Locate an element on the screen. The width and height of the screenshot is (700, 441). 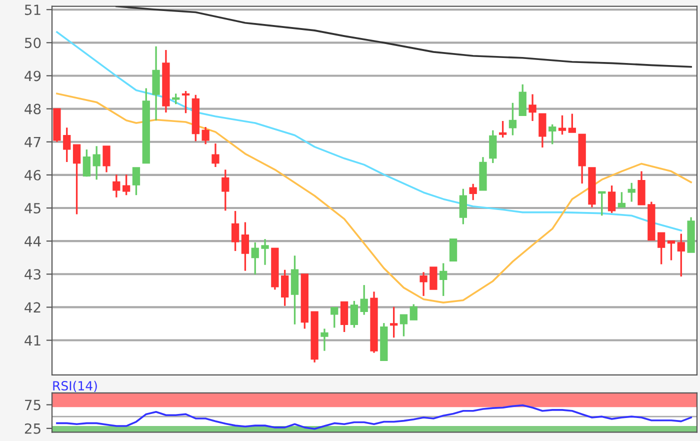
y-tick-label: 46 is located at coordinates (32, 175).